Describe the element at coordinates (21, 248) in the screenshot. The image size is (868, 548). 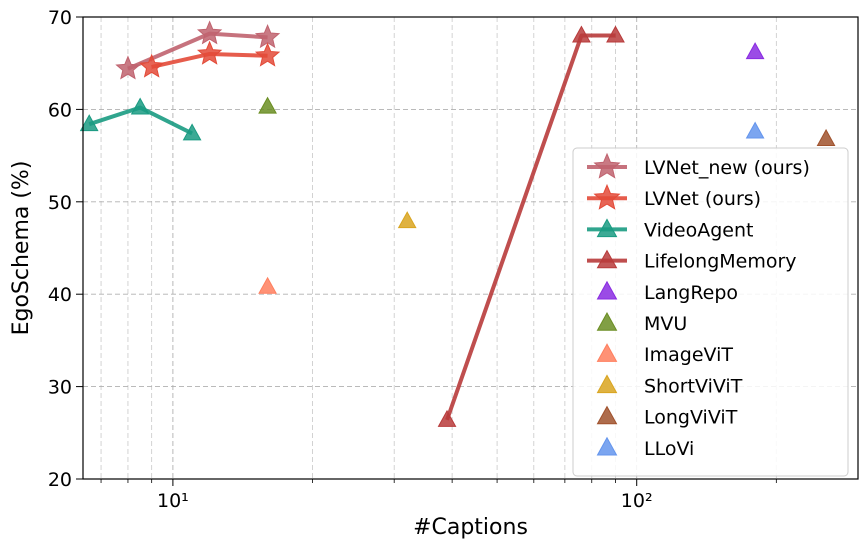
I see `y-axis-label: EgoSchema (%)` at that location.